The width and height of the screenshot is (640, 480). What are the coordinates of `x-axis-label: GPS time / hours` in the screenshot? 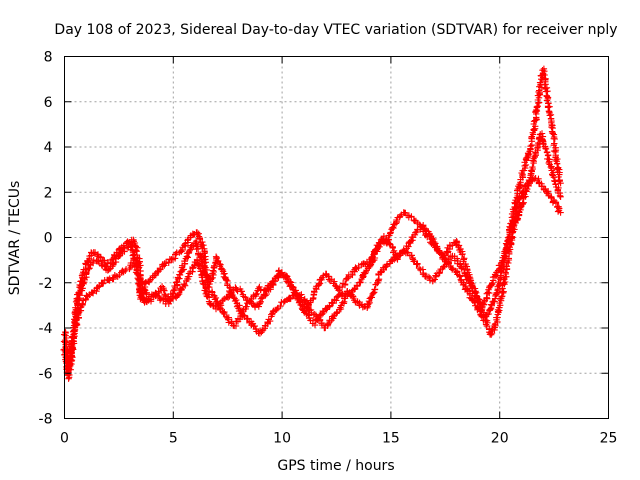 It's located at (335, 466).